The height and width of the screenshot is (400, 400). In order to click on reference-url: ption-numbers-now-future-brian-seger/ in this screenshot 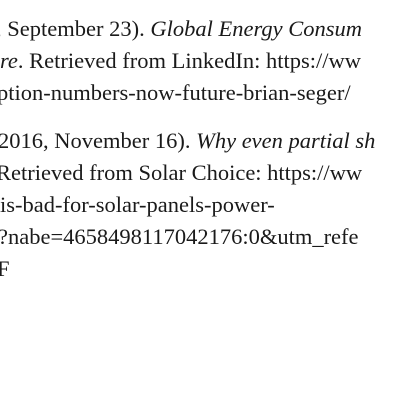, I will do `click(175, 93)`.